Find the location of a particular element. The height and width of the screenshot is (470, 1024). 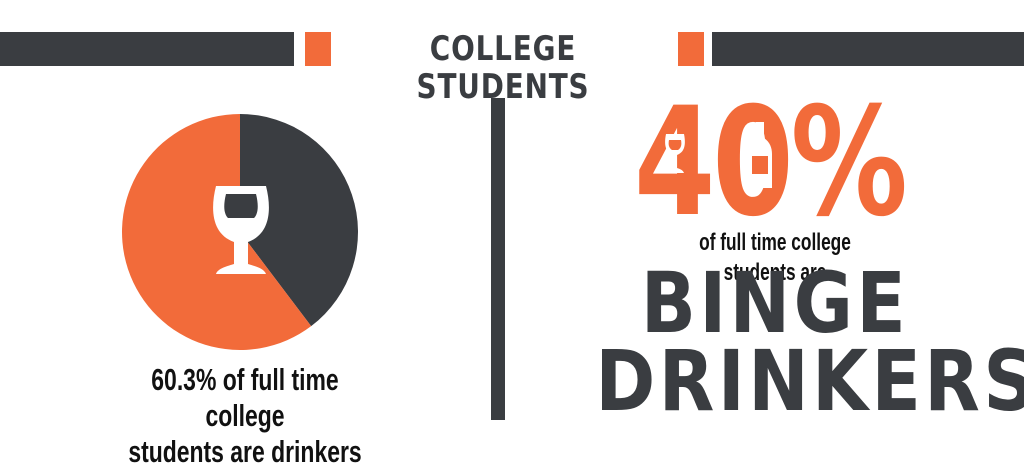

pie-slice-orange is located at coordinates (217, 232).